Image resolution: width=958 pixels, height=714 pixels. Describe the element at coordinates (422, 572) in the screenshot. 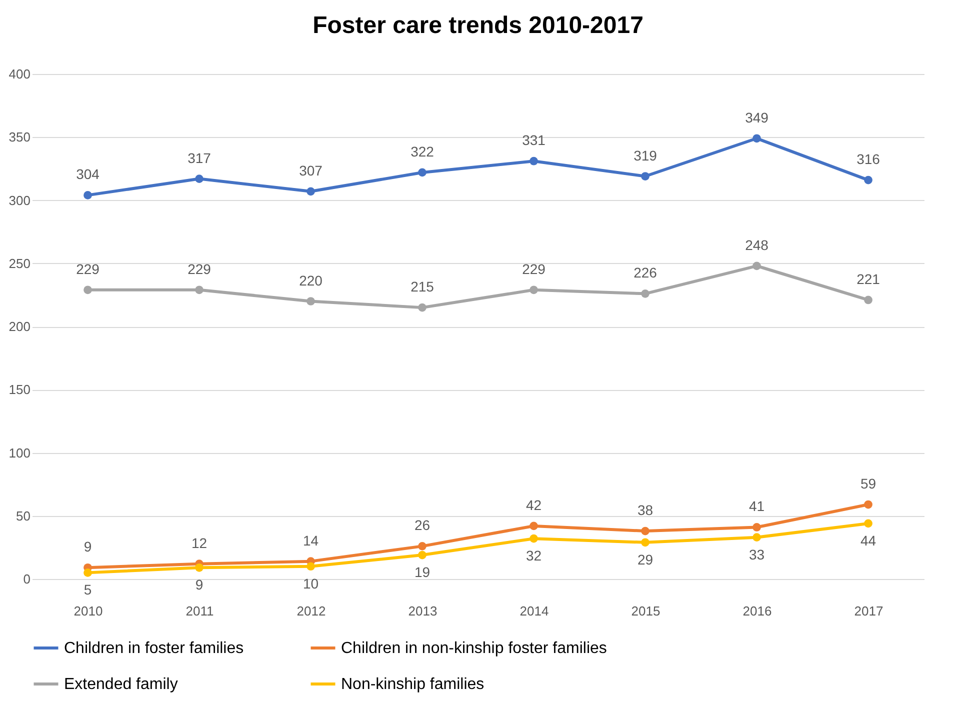

I see `data-label: 19` at that location.